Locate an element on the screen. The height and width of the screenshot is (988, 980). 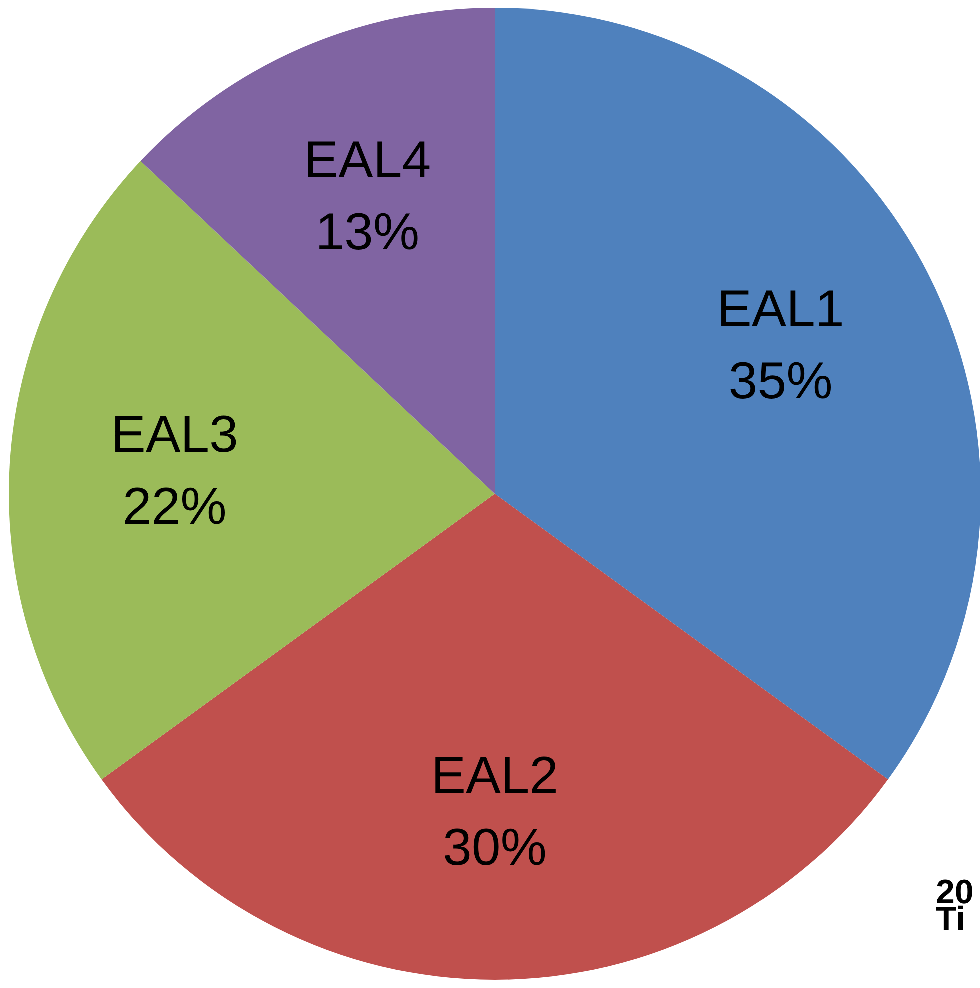
slice-label: EAL2 is located at coordinates (495, 775).